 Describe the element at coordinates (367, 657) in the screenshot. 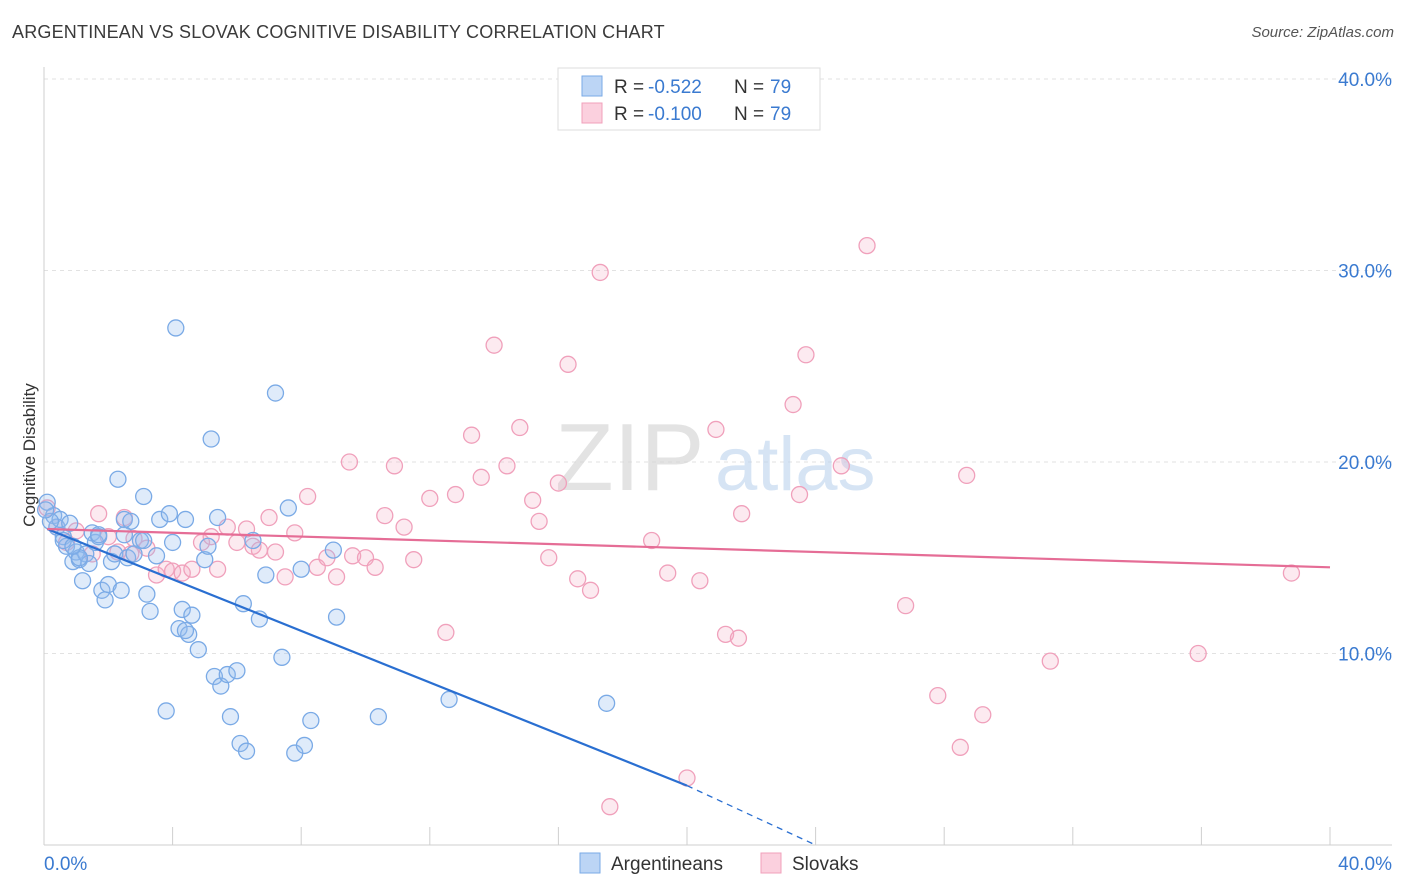

I see `argentineans-trend-line` at that location.